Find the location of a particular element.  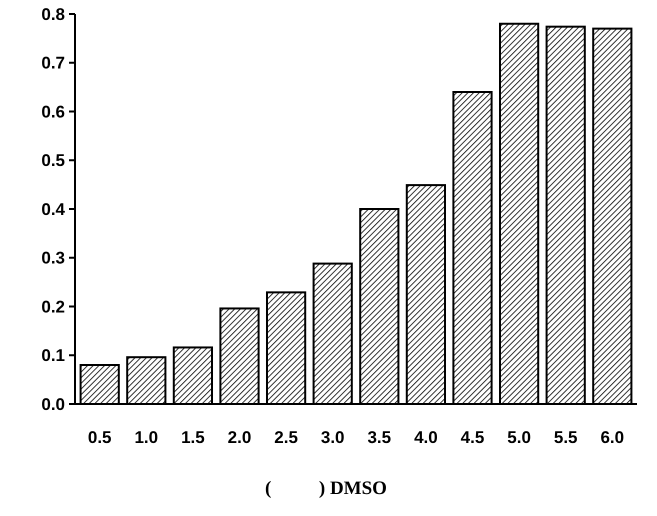

x-tick-label: 1.0 is located at coordinates (146, 437).